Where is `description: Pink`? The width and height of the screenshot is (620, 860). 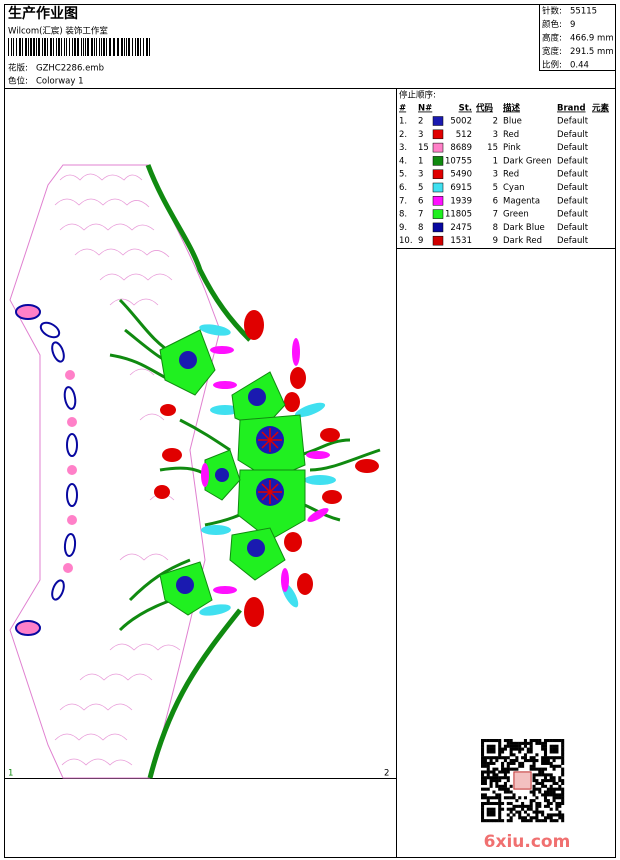 description: Pink is located at coordinates (512, 148).